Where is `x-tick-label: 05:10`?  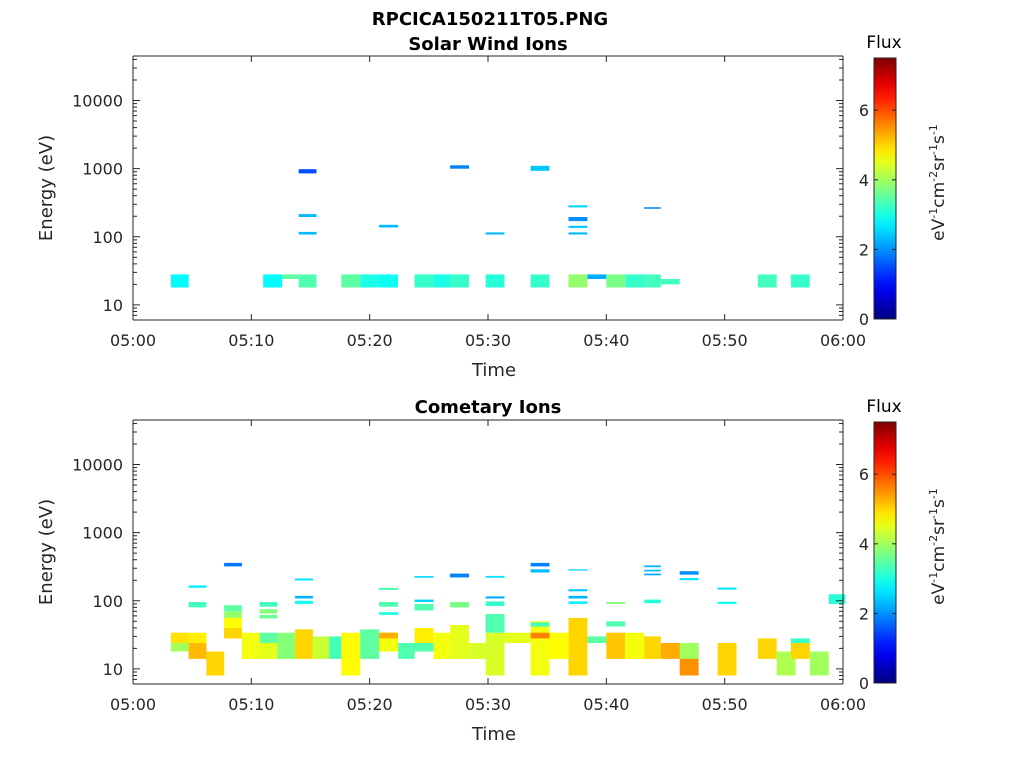 x-tick-label: 05:10 is located at coordinates (251, 704).